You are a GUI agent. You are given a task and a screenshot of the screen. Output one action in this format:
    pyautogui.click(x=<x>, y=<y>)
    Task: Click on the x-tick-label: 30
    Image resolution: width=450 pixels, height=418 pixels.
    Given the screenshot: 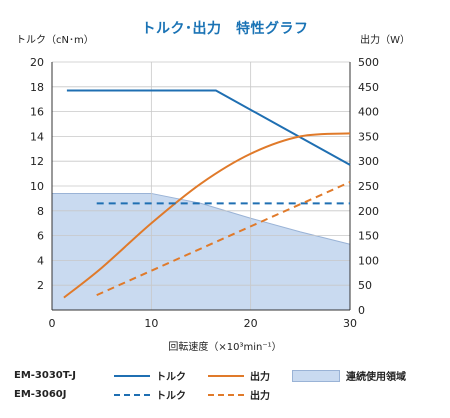 What is the action you would take?
    pyautogui.click(x=350, y=323)
    